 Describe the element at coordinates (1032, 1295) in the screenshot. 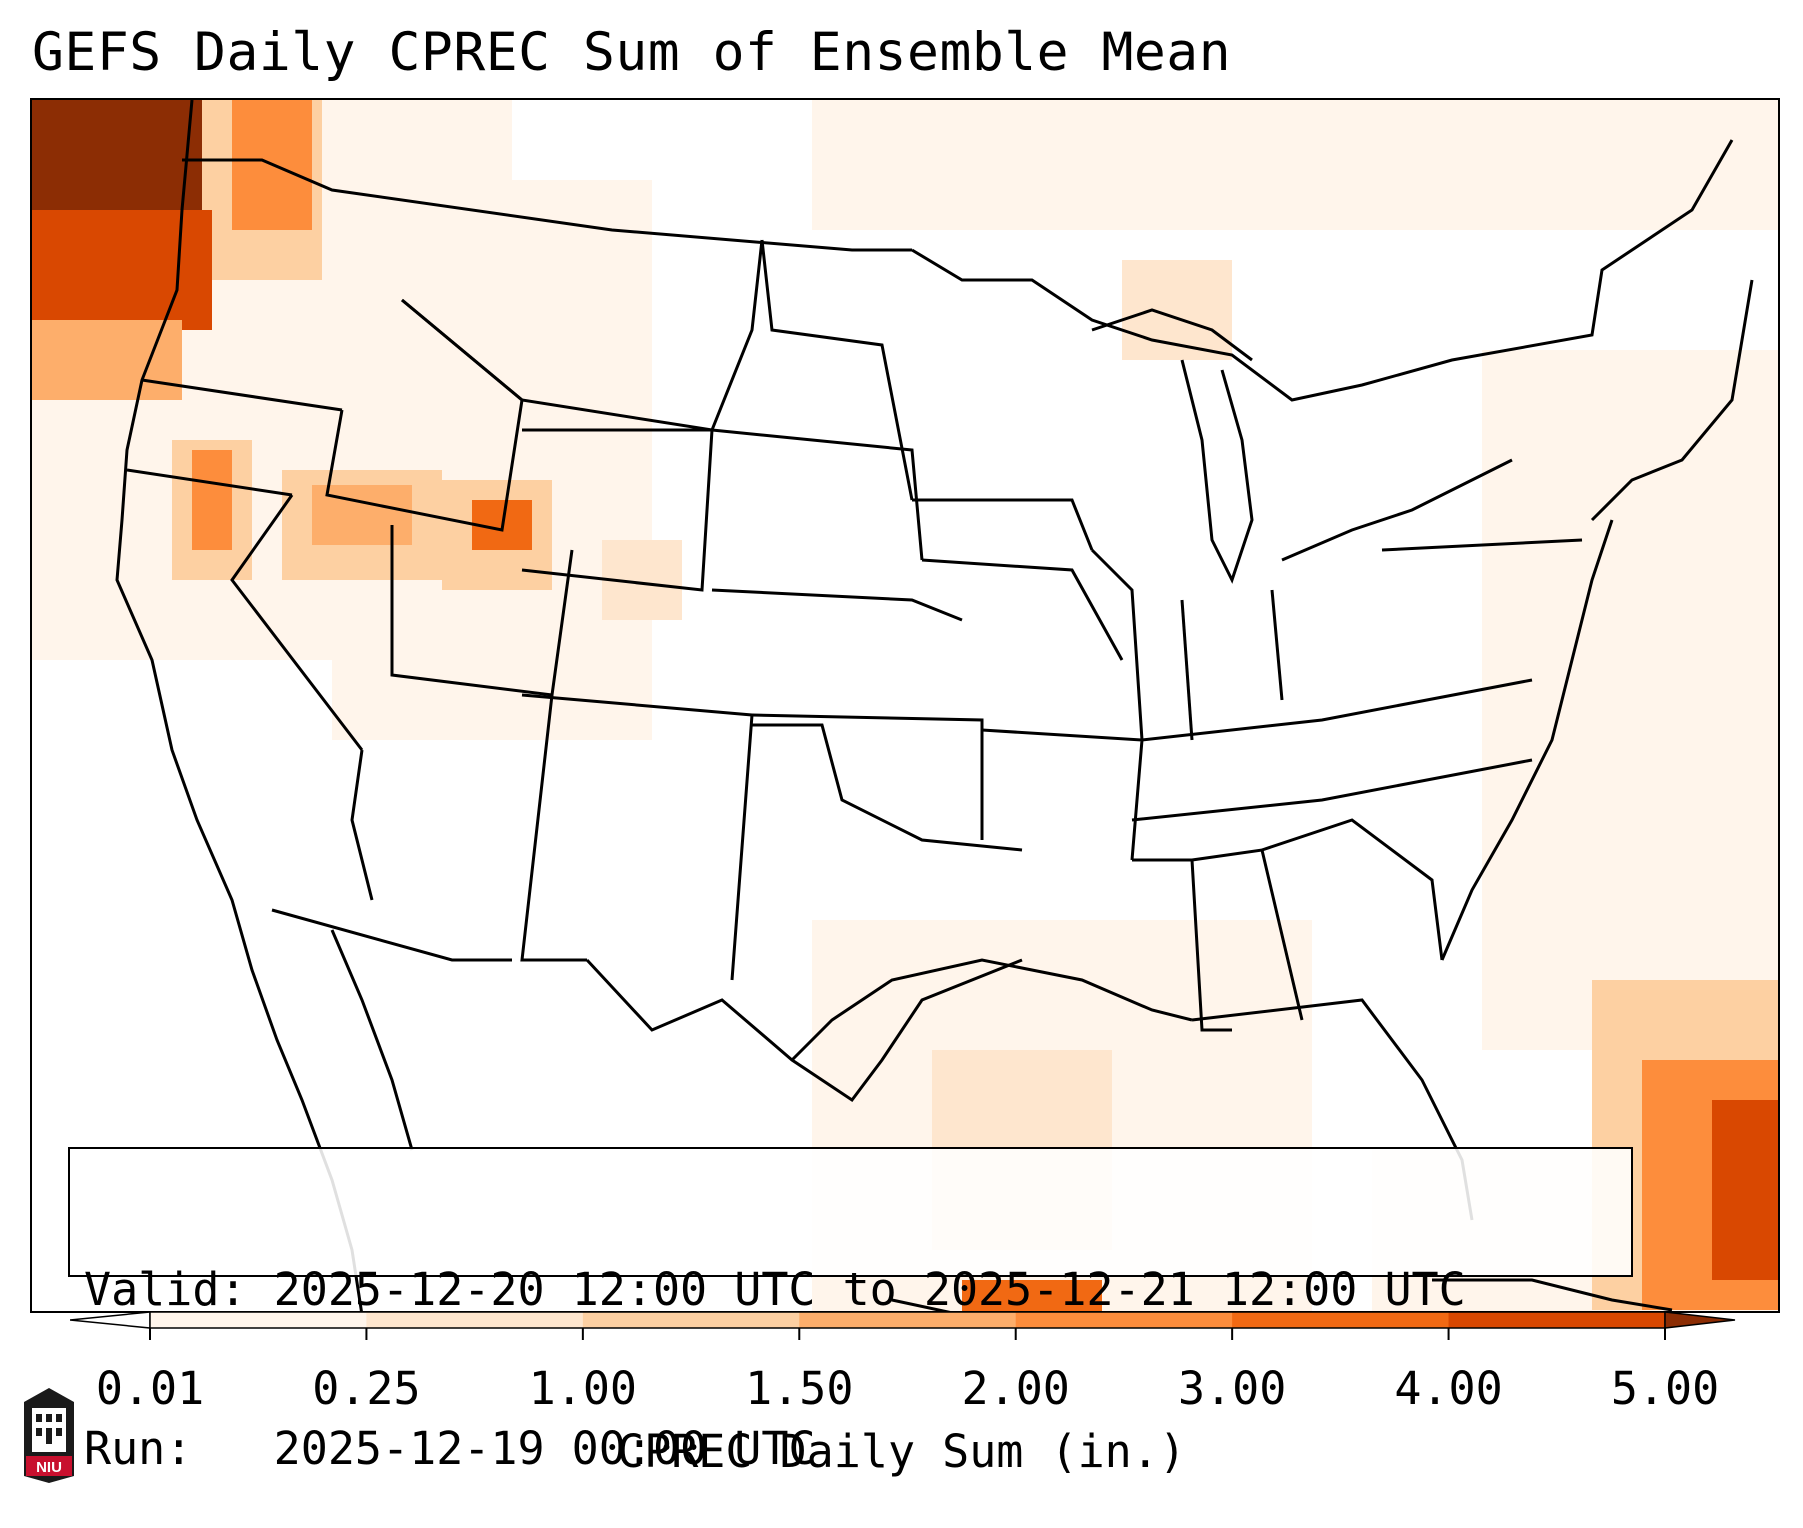

I see `precip-area-gulf-core` at that location.